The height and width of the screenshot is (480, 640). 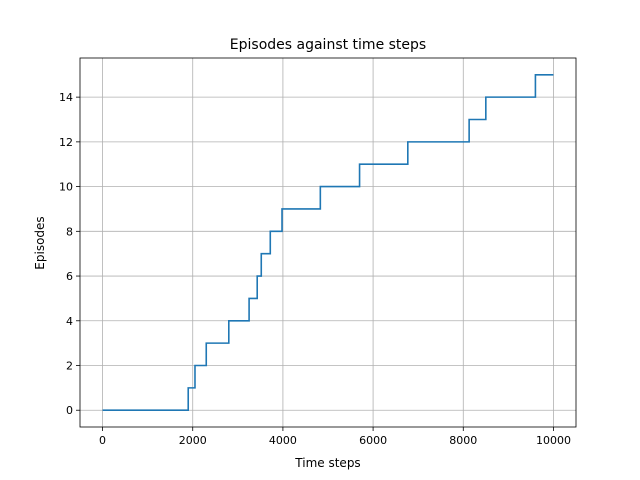 I want to click on y-tick-label: 8, so click(x=69, y=231).